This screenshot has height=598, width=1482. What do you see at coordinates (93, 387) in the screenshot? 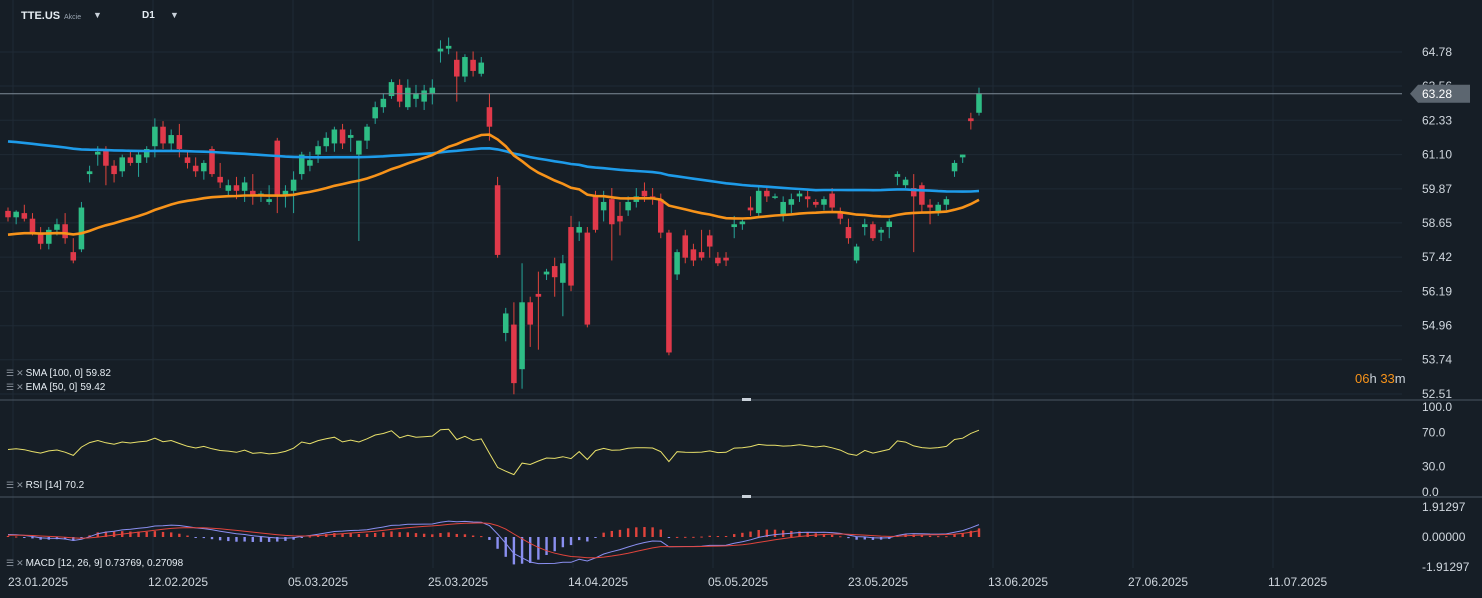
I see `ema-value: 59.42` at bounding box center [93, 387].